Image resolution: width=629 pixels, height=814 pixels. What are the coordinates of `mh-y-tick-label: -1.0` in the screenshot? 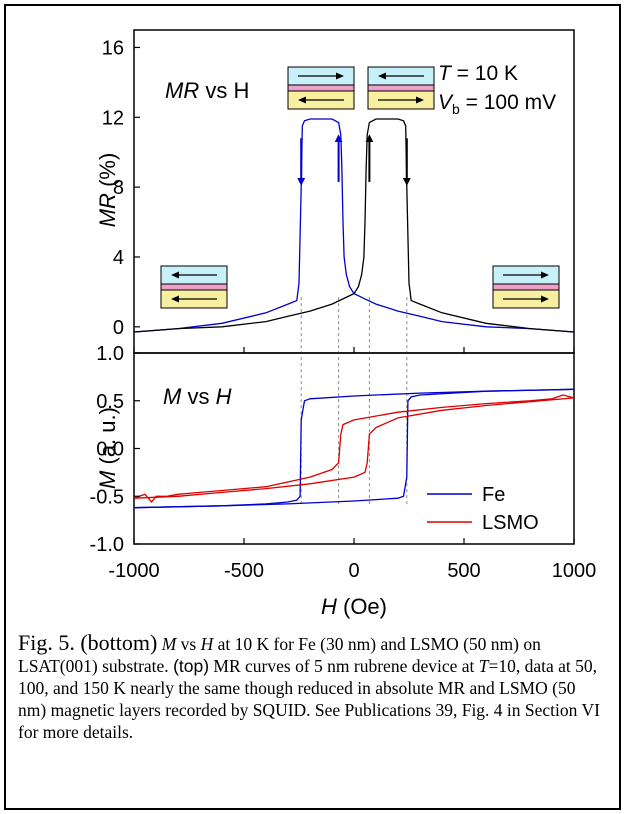 It's located at (107, 545).